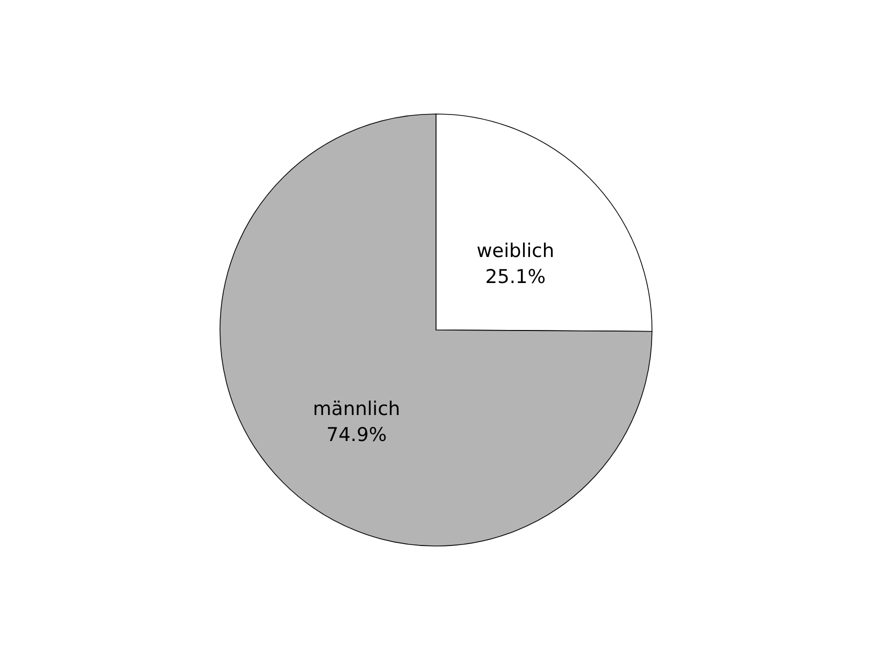 The image size is (880, 659). Describe the element at coordinates (515, 251) in the screenshot. I see `slice-label: weiblich` at that location.